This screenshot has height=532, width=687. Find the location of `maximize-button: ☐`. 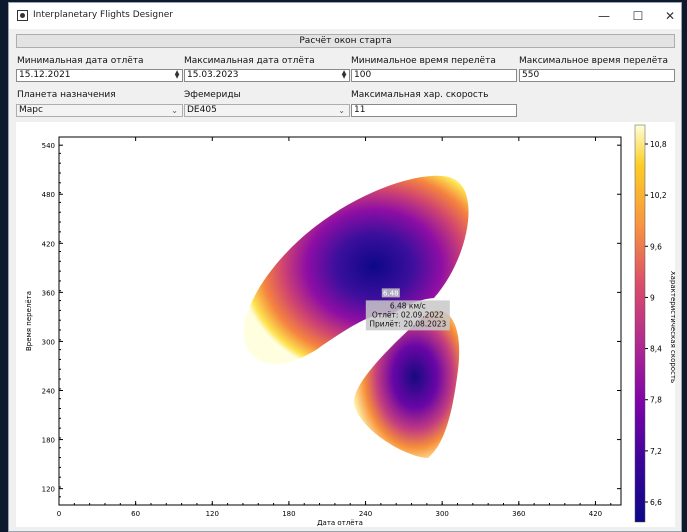

maximize-button: ☐ is located at coordinates (638, 16).